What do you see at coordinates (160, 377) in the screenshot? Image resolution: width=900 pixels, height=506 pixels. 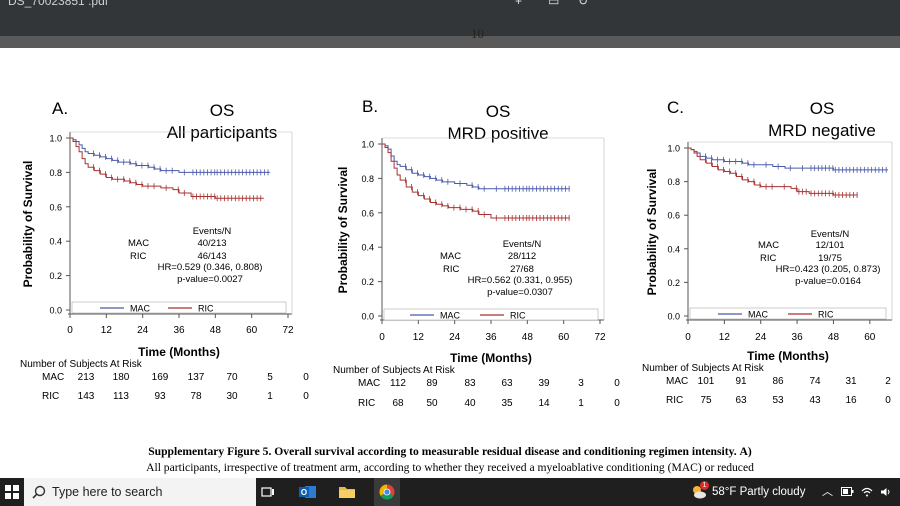 I see `risk-cell: 169` at bounding box center [160, 377].